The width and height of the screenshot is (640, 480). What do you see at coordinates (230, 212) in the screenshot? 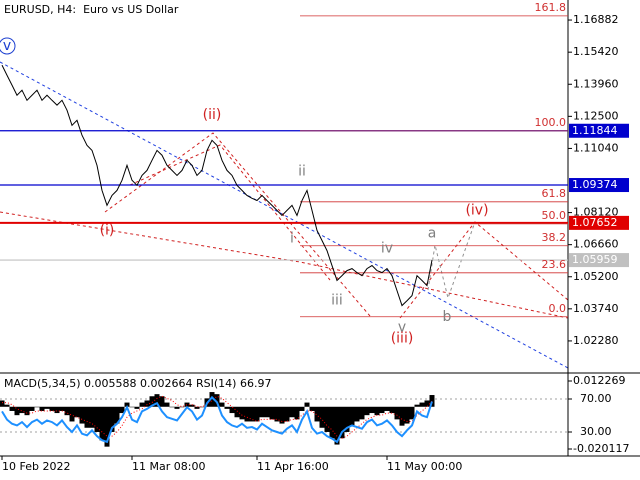
I see `channel-line` at bounding box center [230, 212].